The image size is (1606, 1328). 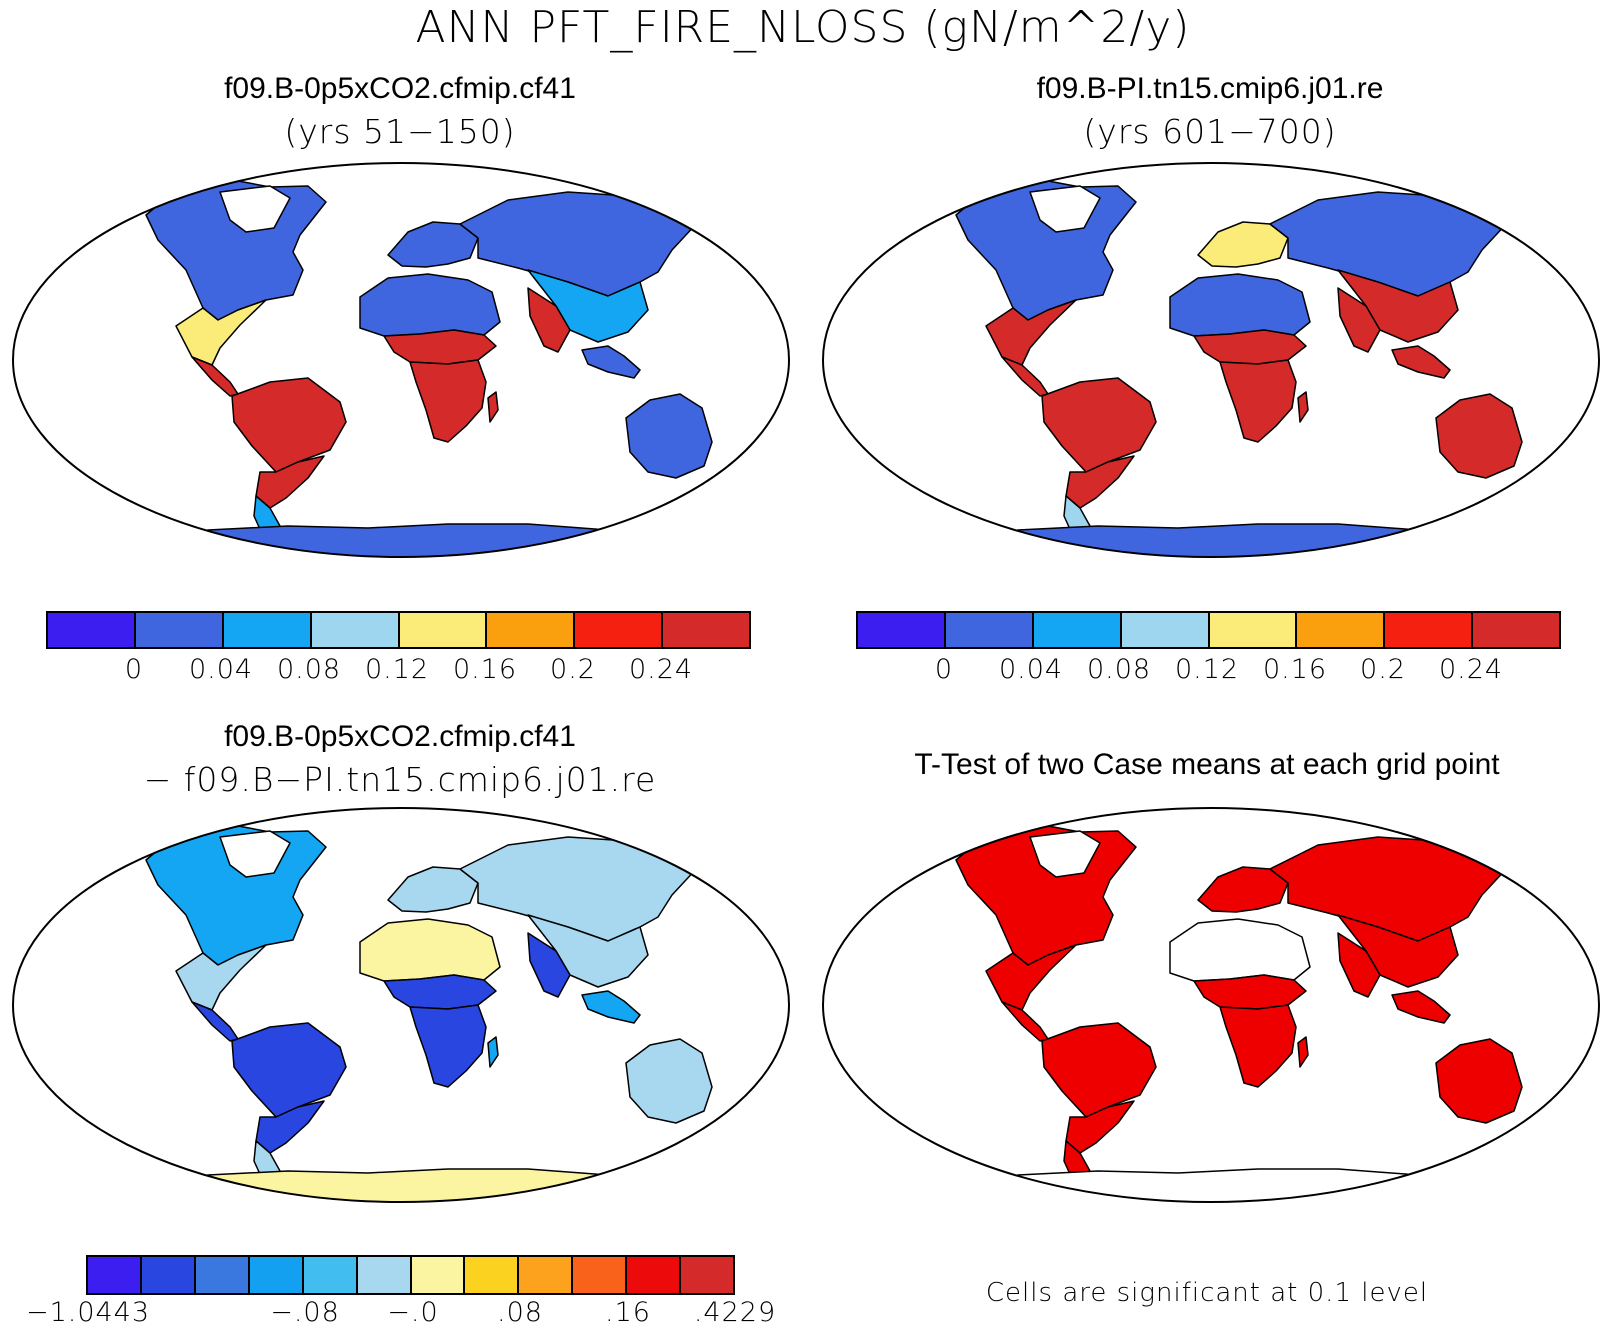 I want to click on panel-tl-years: (yrs 51−150), so click(x=400, y=131).